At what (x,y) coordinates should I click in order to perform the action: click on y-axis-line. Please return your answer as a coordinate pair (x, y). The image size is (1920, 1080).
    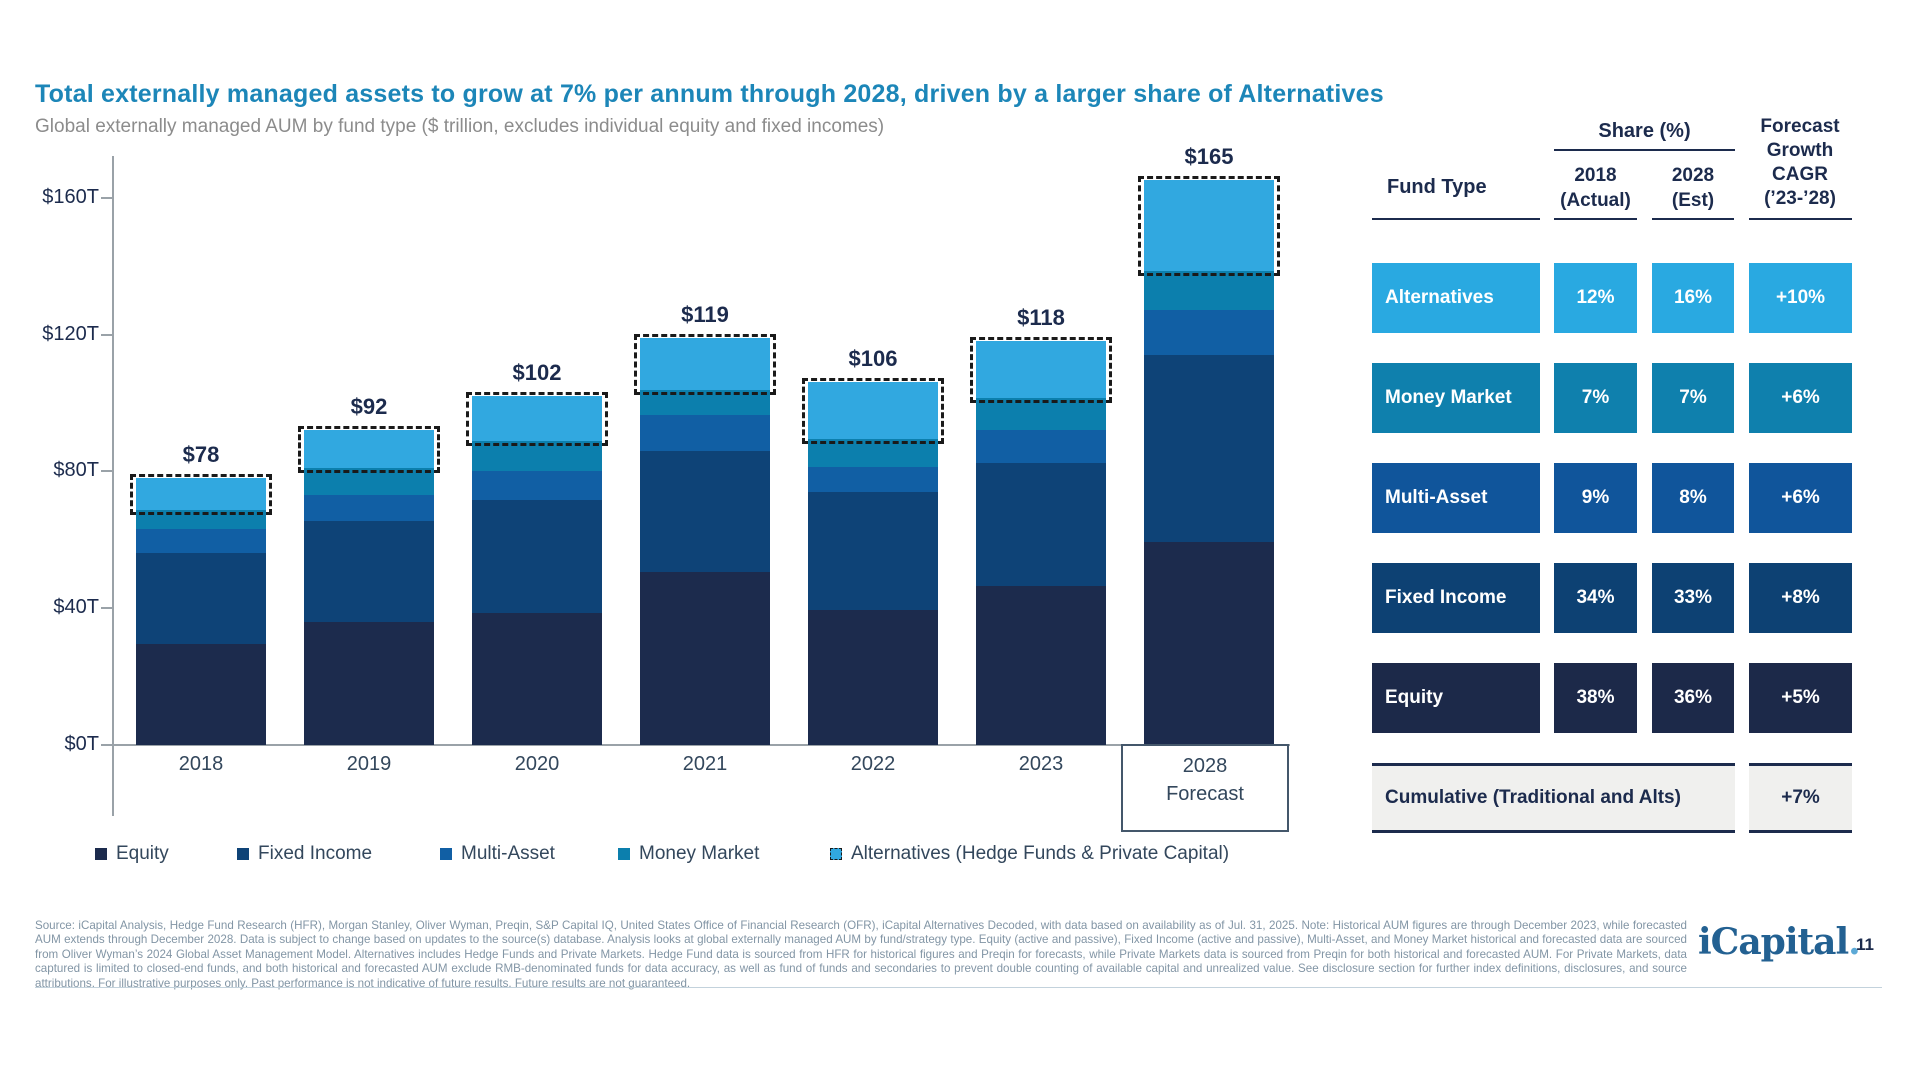
    Looking at the image, I should click on (113, 486).